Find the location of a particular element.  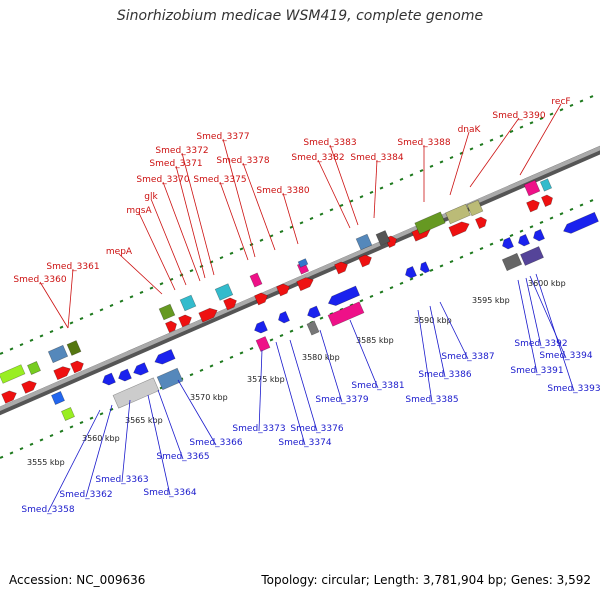

forward-annotation: Smed_3361 is located at coordinates (73, 295).